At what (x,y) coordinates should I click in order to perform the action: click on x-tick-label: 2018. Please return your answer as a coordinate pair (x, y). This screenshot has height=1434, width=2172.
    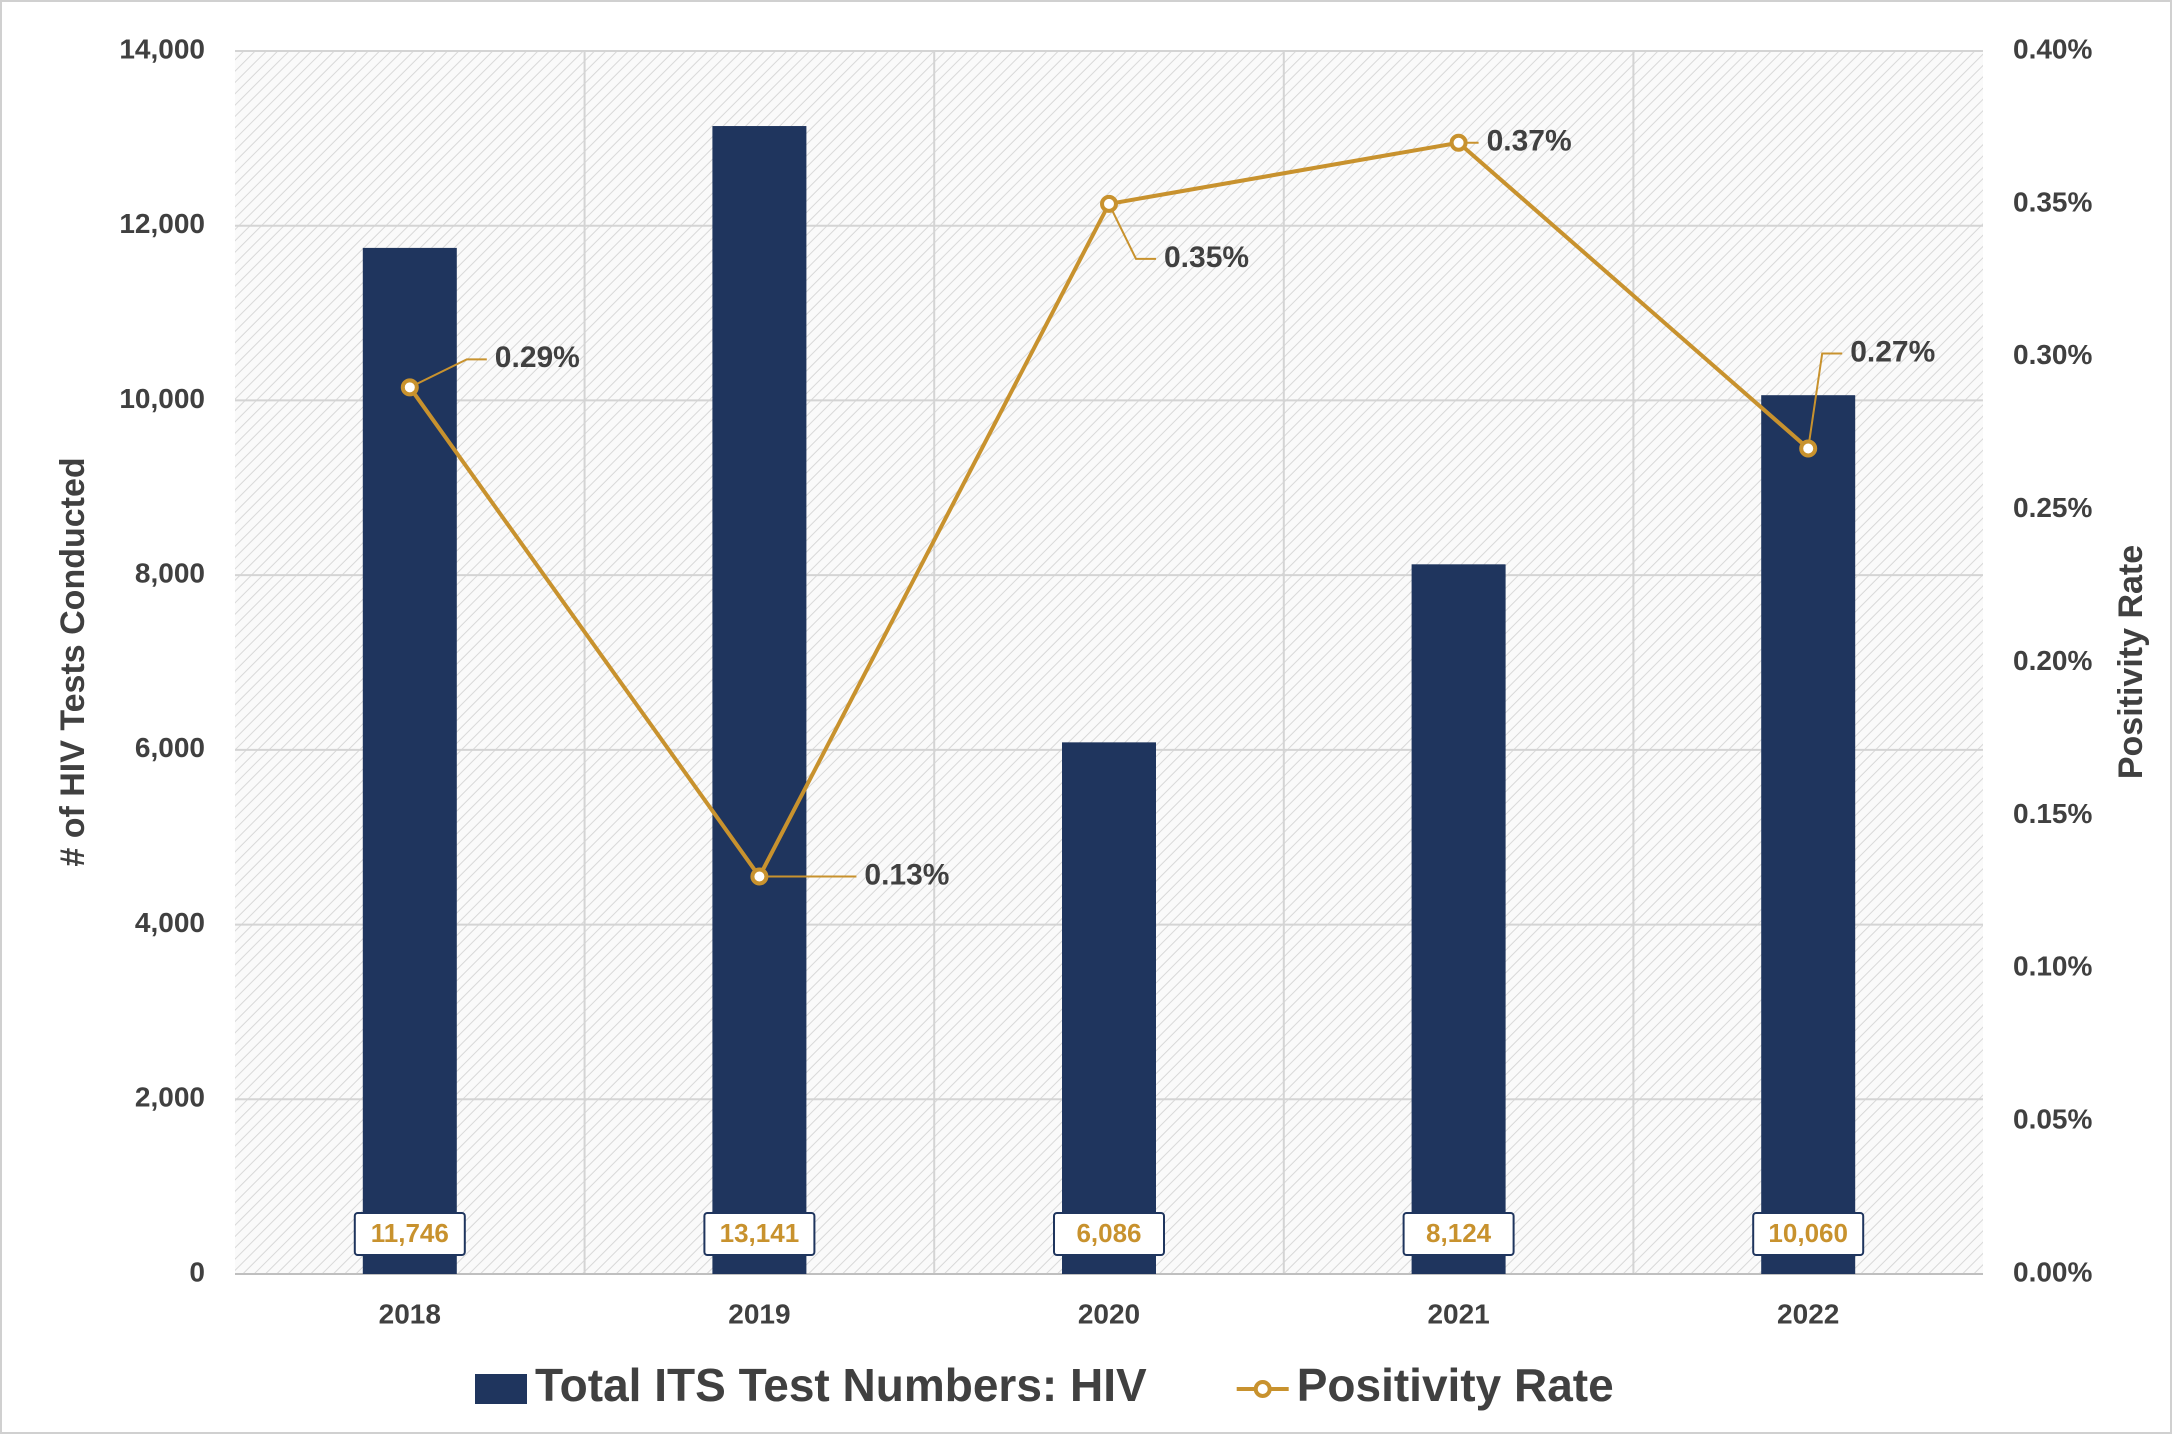
    Looking at the image, I should click on (410, 1313).